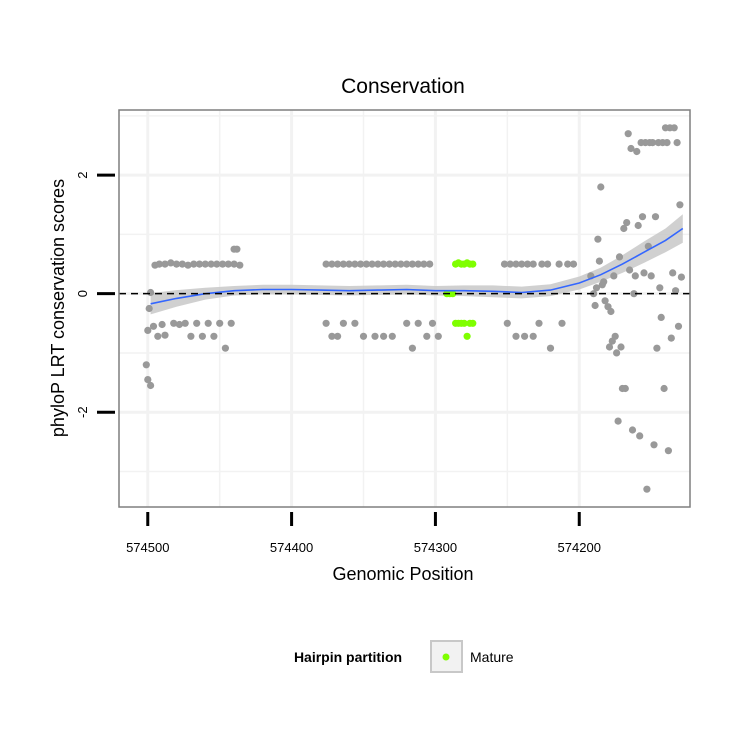 The height and width of the screenshot is (750, 750). I want to click on x-tick-label: 574400, so click(291, 547).